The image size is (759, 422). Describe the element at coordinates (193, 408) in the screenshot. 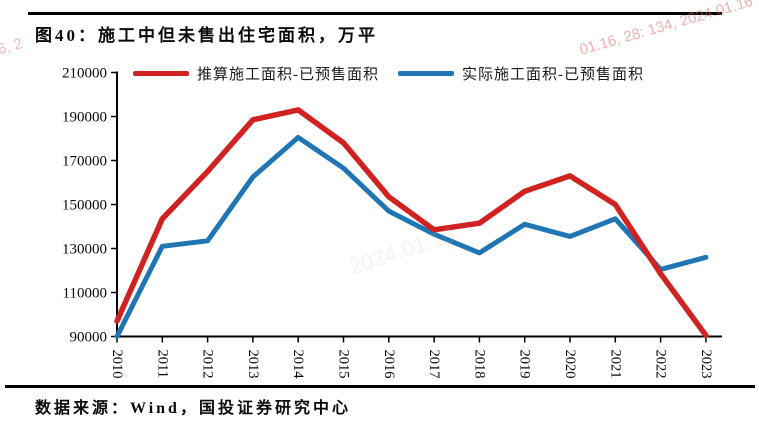

I see `data-source-note: 数据来源：Wind，国投证券研究中心` at that location.